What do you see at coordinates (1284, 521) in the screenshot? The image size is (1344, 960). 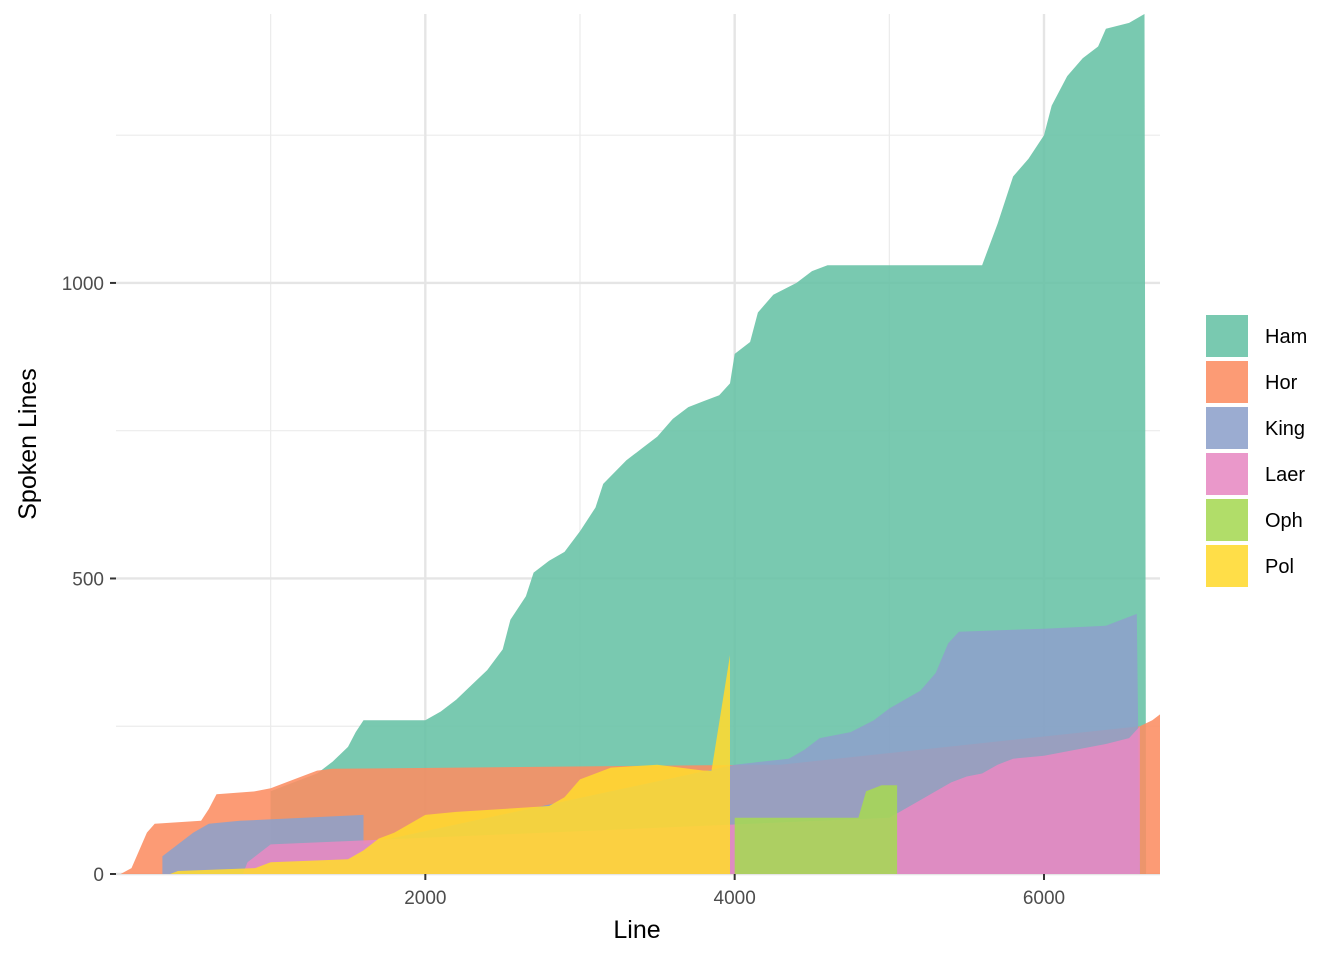 I see `legend-label-oph: Oph` at bounding box center [1284, 521].